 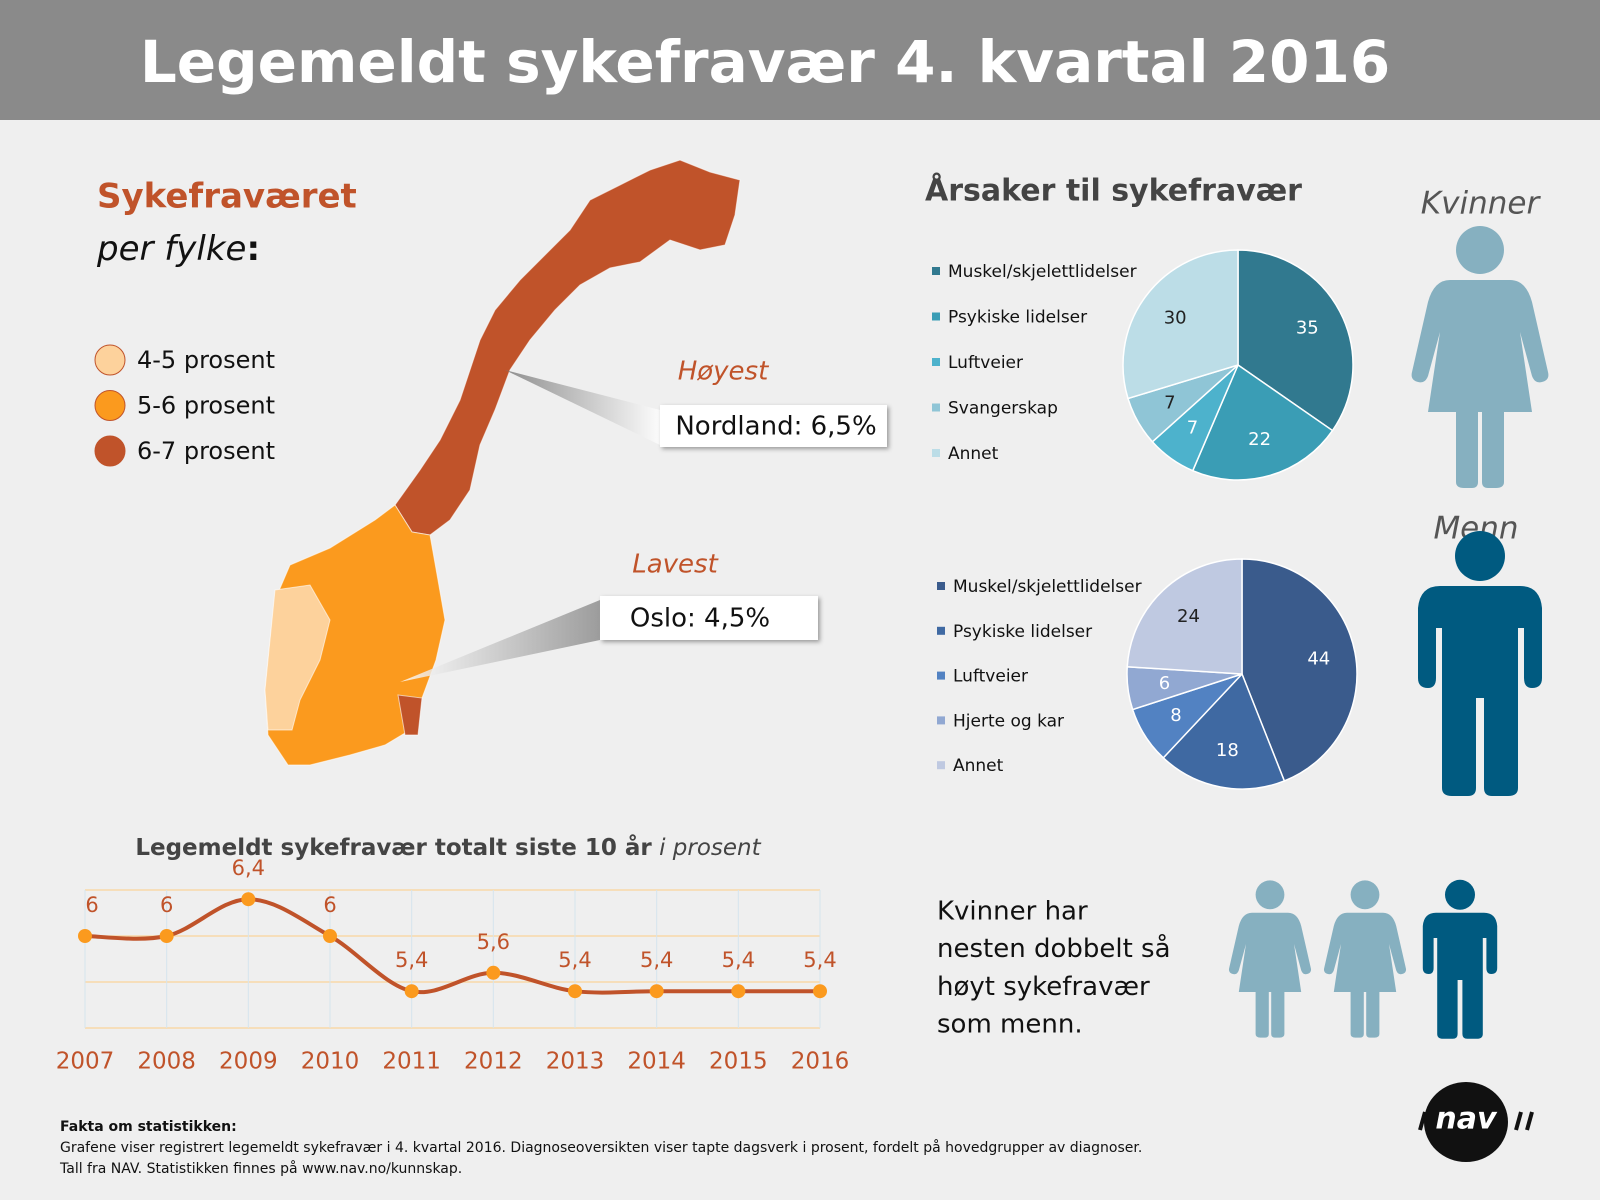 What do you see at coordinates (253, 249) in the screenshot?
I see `map-subheading-colon: :` at bounding box center [253, 249].